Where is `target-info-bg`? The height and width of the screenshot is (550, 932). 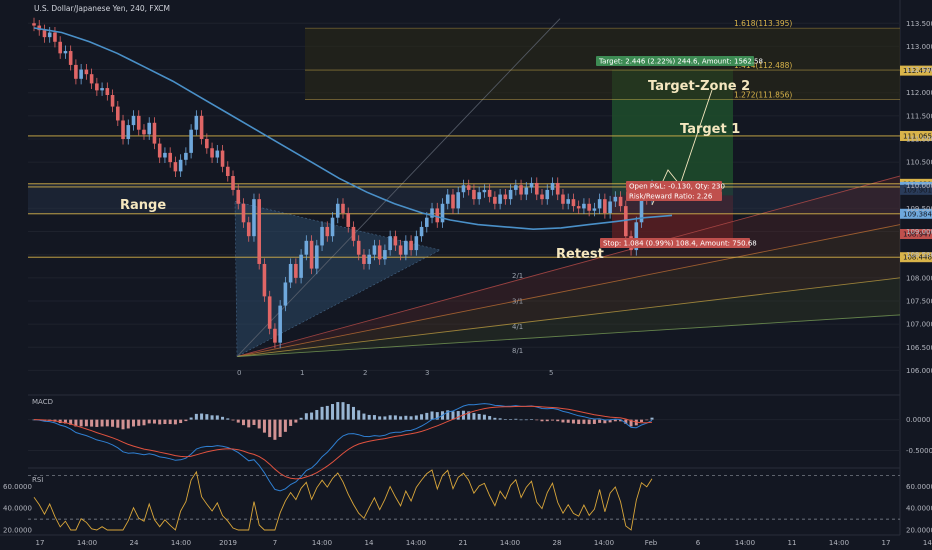 target-info-bg is located at coordinates (675, 61).